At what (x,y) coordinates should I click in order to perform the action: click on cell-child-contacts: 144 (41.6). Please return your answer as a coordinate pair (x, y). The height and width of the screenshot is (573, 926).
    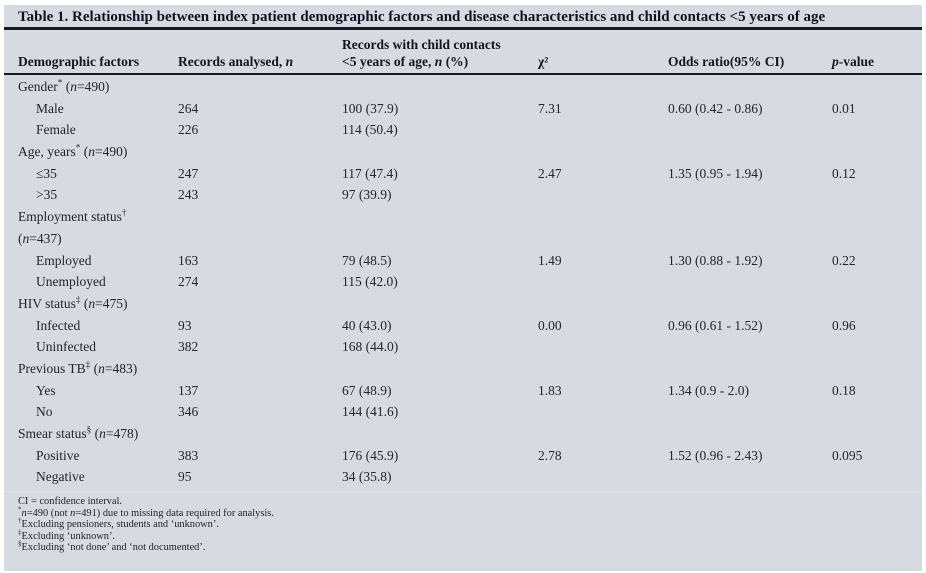
    Looking at the image, I should click on (370, 412).